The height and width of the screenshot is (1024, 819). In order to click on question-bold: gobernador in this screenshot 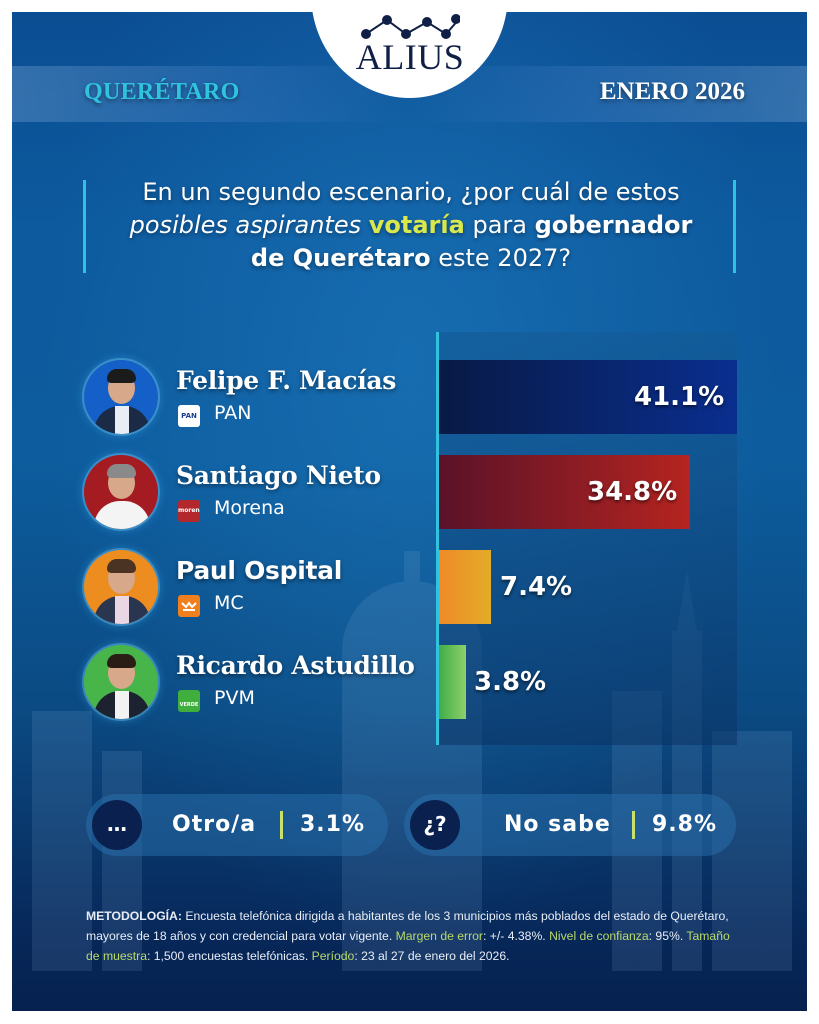, I will do `click(613, 225)`.